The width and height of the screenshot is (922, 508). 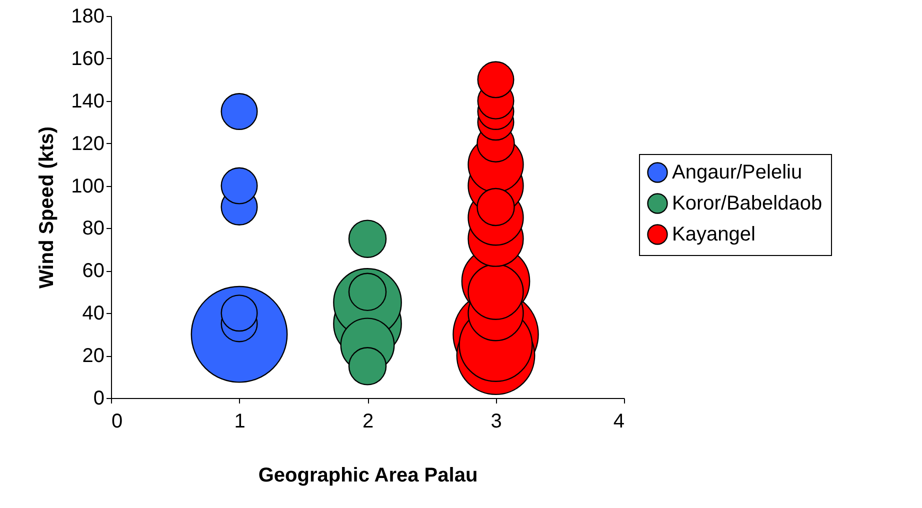 What do you see at coordinates (714, 235) in the screenshot?
I see `legend-label: Kayangel` at bounding box center [714, 235].